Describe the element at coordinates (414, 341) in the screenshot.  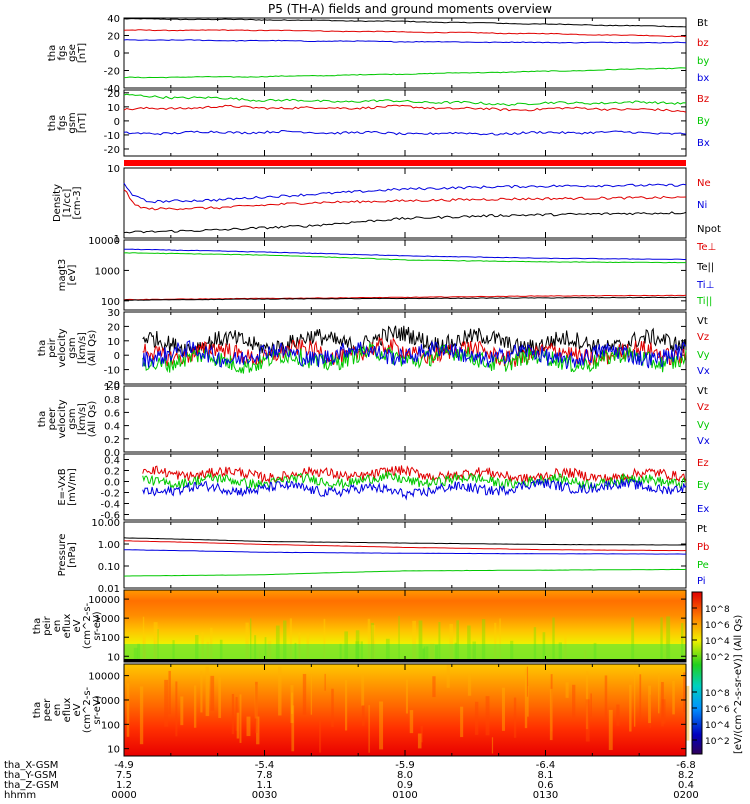
I see `series-vt-line` at that location.